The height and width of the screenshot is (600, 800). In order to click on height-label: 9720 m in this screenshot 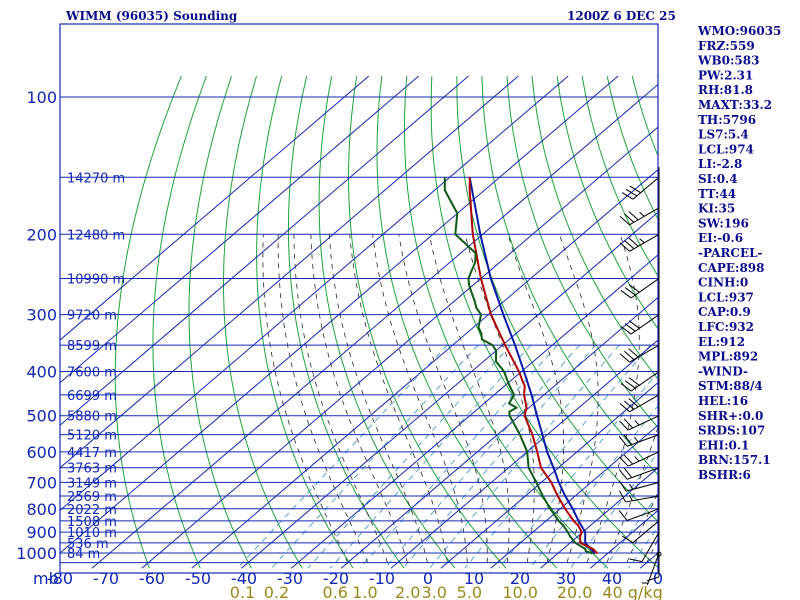, I will do `click(92, 316)`.